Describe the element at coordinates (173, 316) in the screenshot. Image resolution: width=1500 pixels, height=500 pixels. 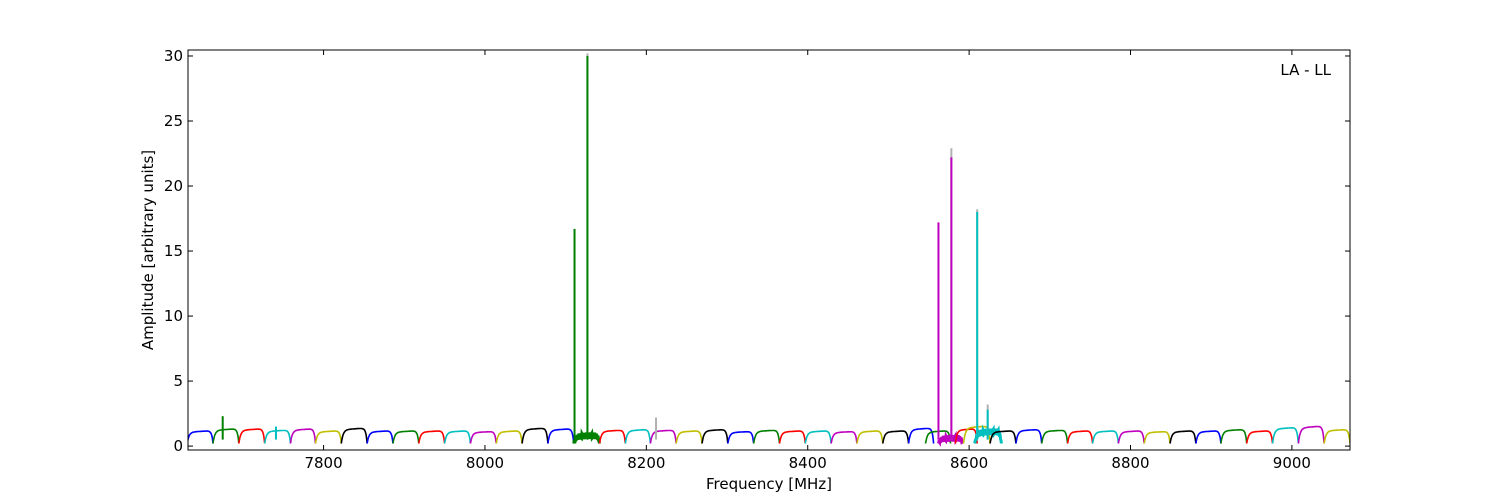
I see `y-tick-label: 10` at that location.